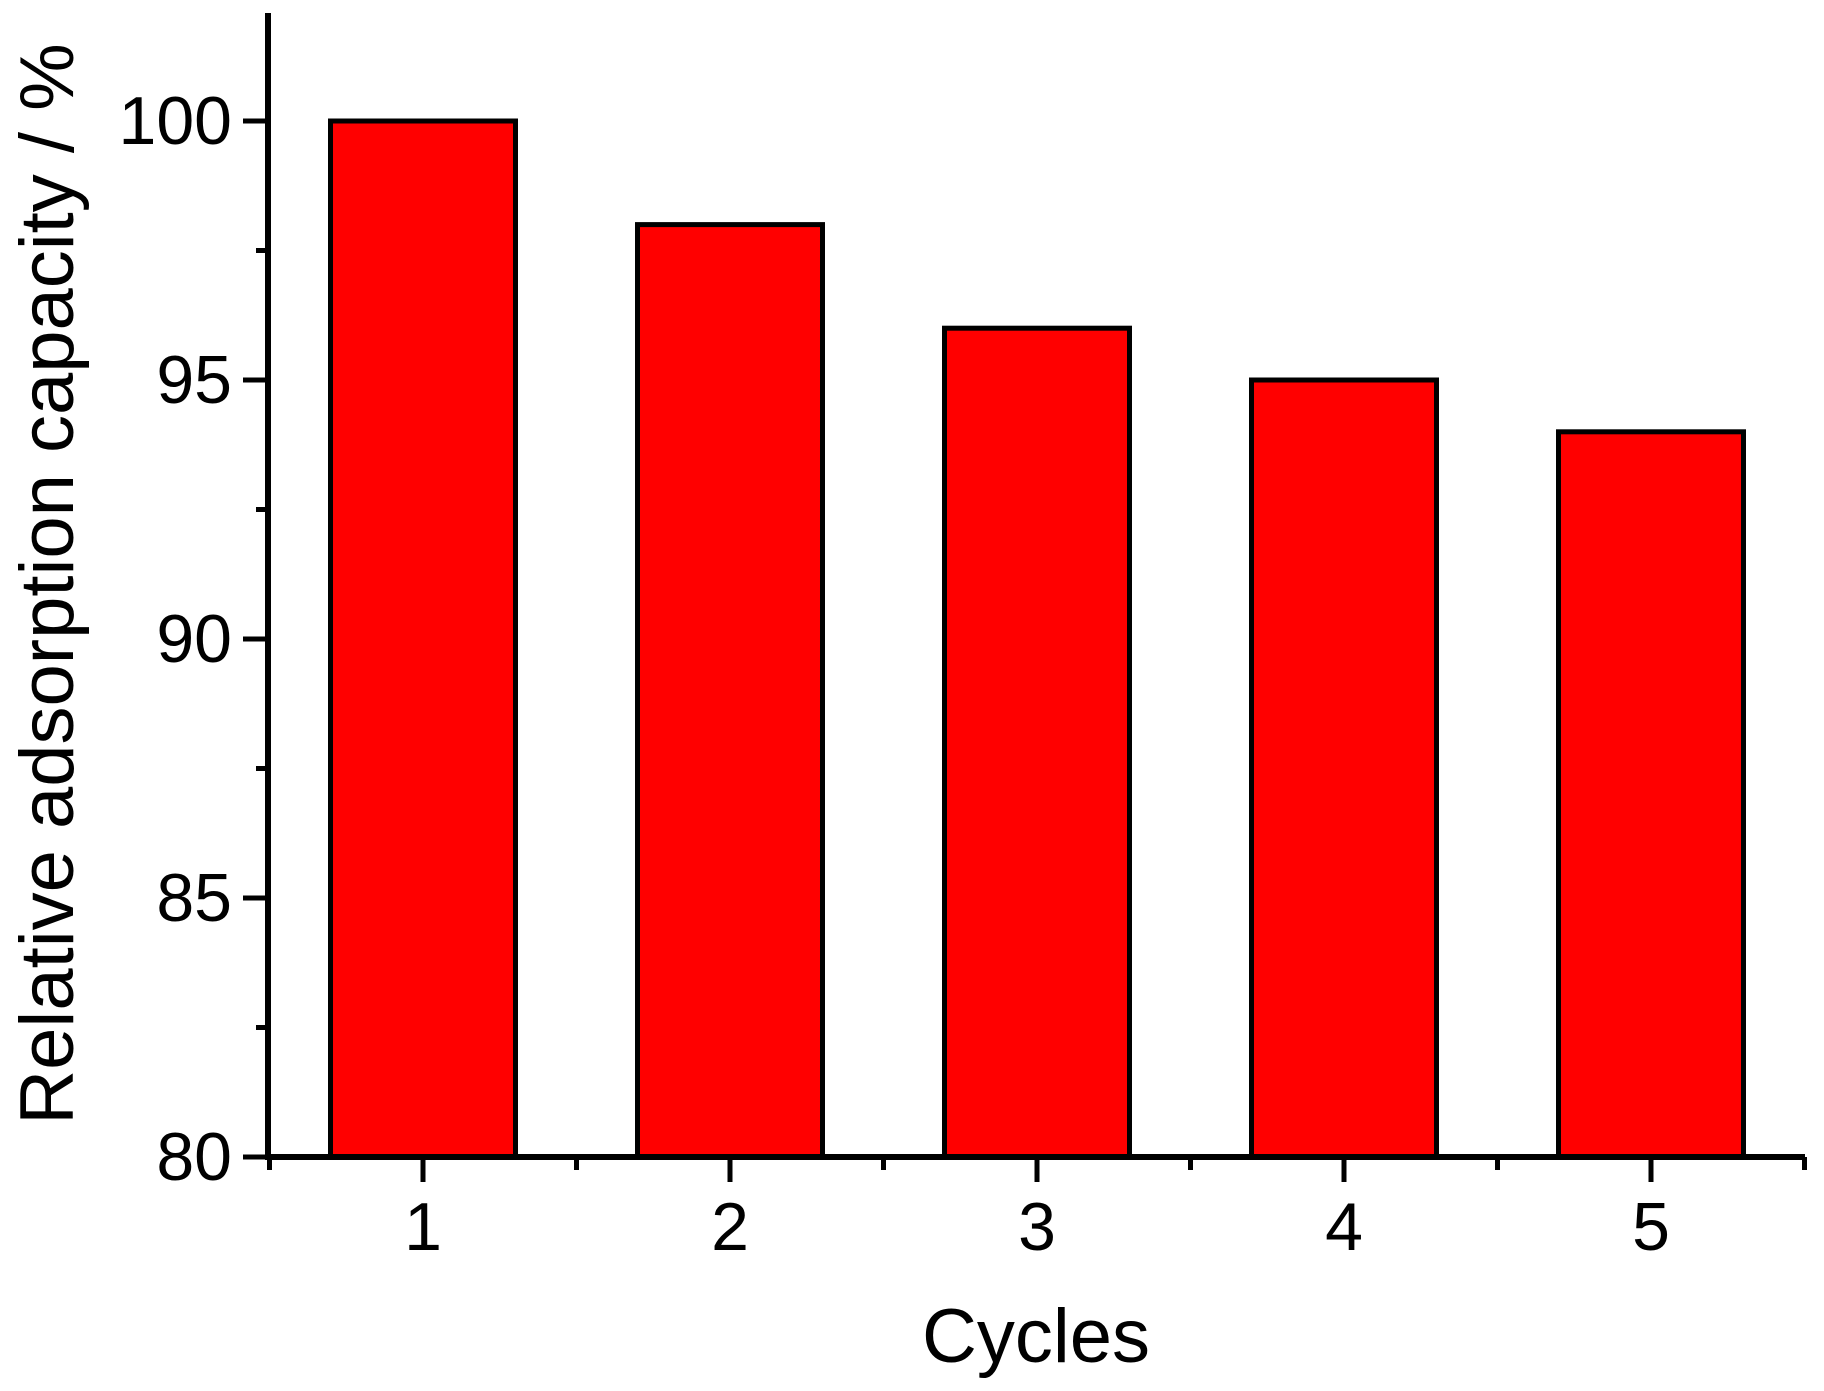 This screenshot has width=1824, height=1391. What do you see at coordinates (1344, 1227) in the screenshot?
I see `x-tick-label: 4` at bounding box center [1344, 1227].